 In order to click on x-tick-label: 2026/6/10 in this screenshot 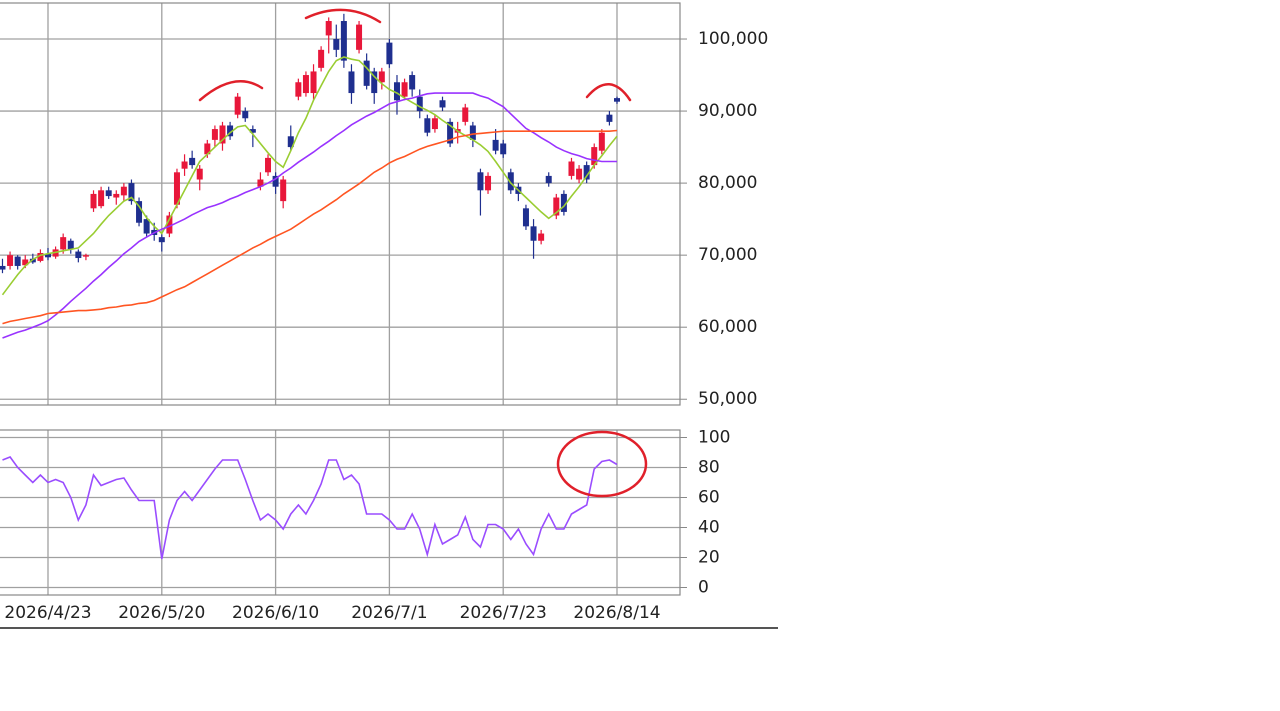, I will do `click(275, 613)`.